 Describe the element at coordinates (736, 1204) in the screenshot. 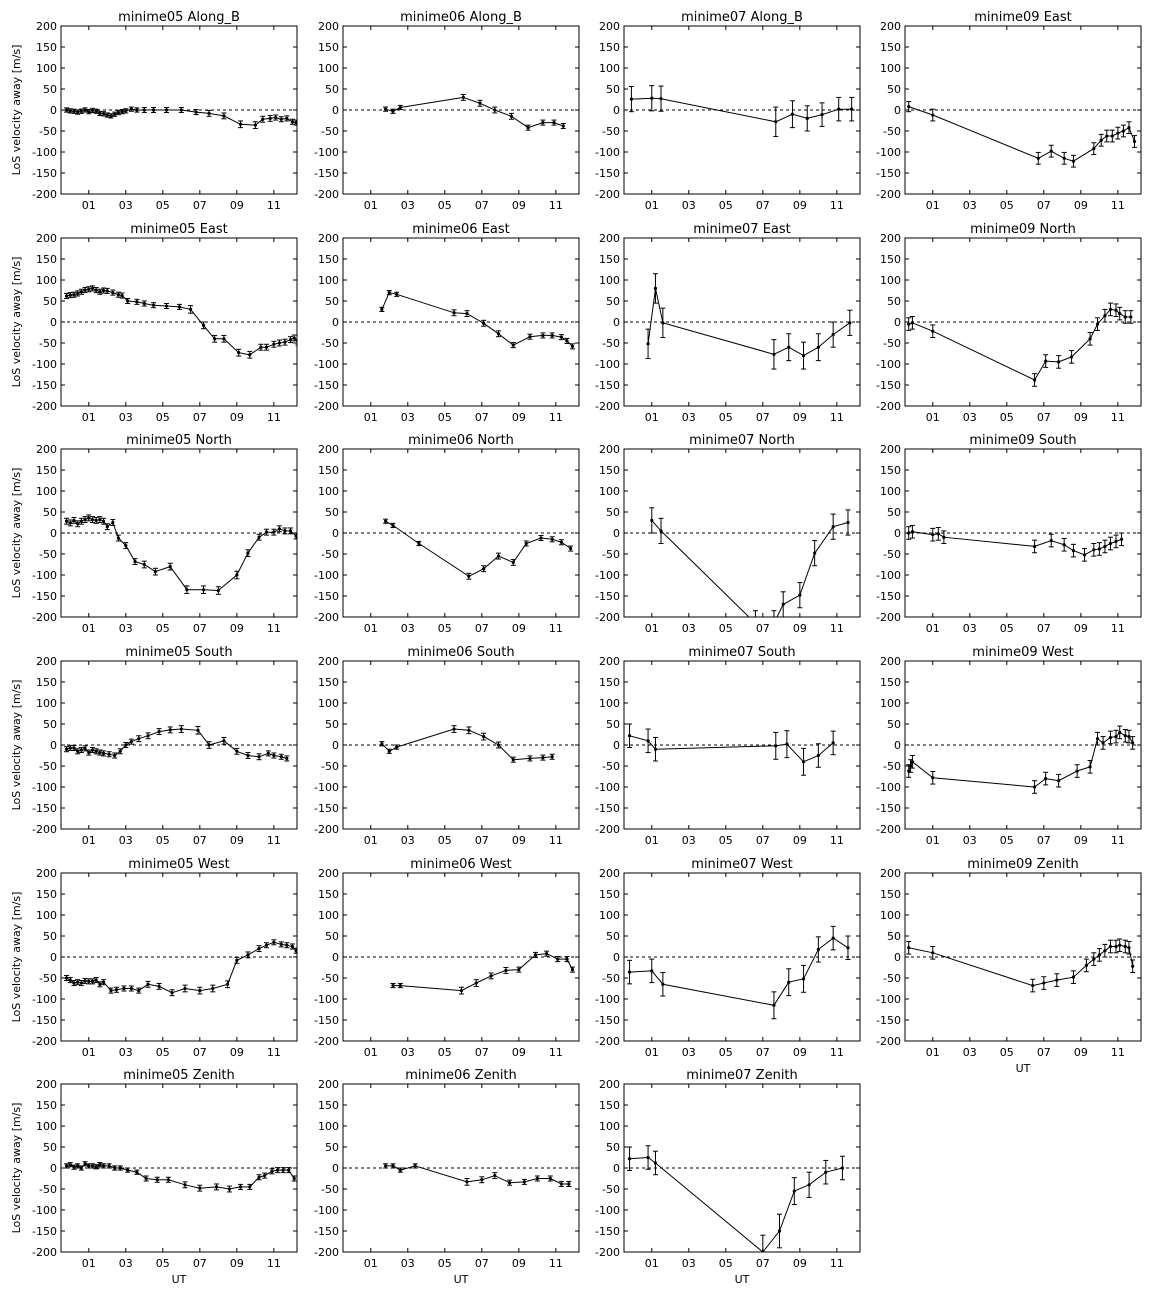

I see `series-line` at that location.